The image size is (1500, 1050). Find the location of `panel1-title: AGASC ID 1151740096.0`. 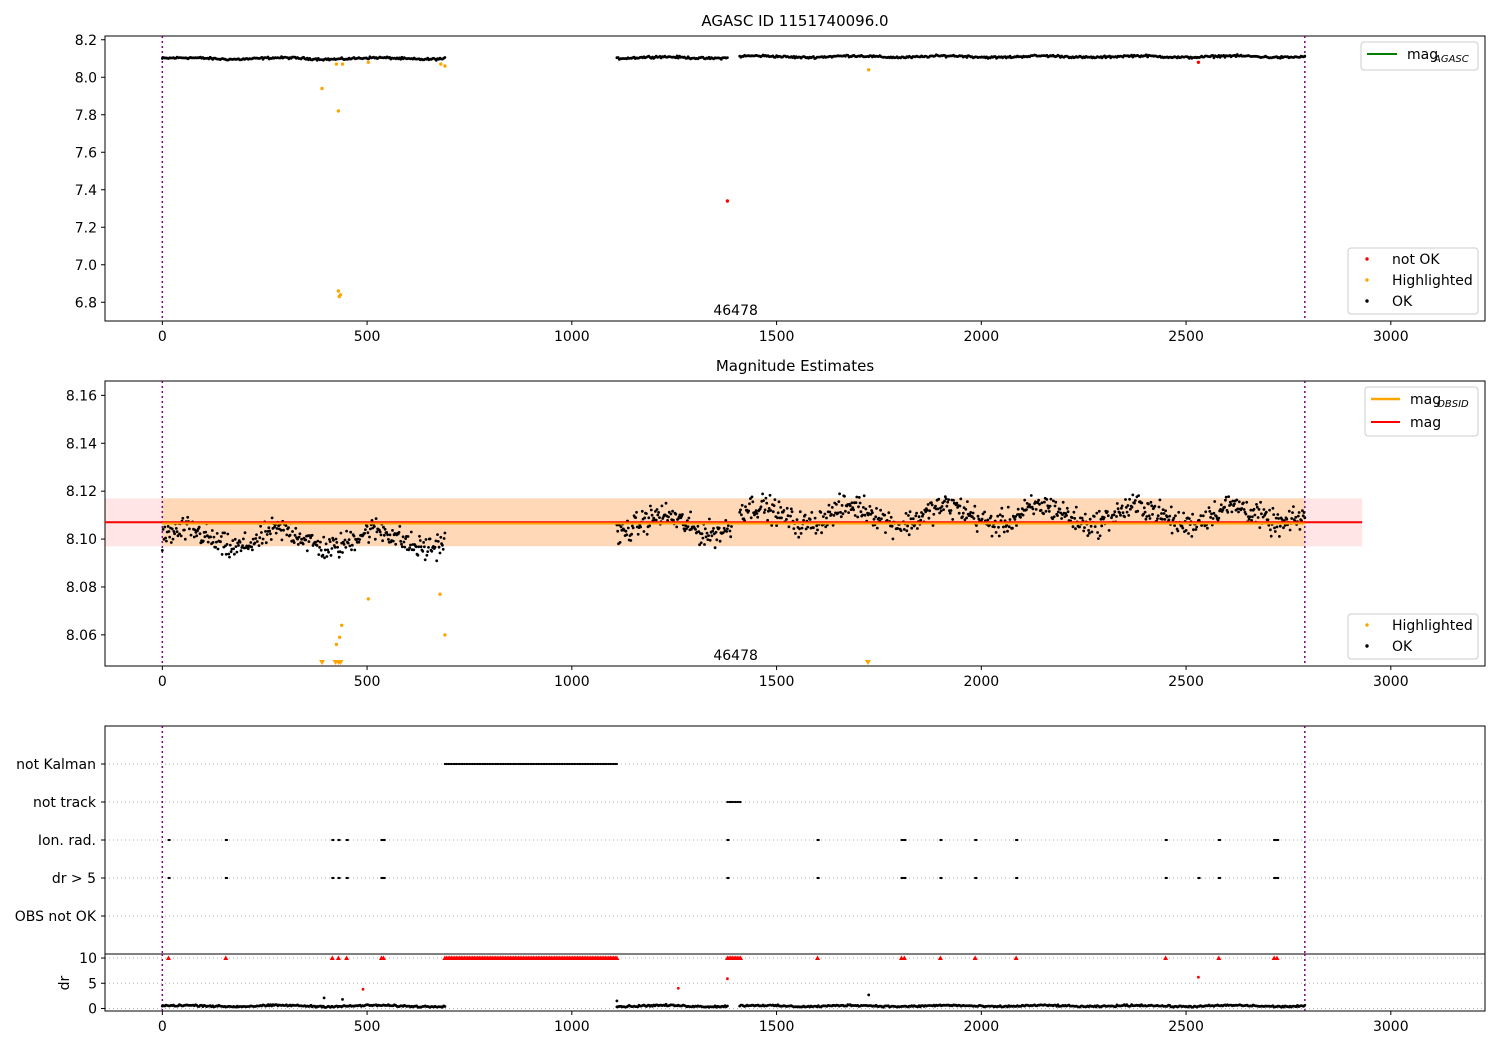

panel1-title: AGASC ID 1151740096.0 is located at coordinates (794, 21).